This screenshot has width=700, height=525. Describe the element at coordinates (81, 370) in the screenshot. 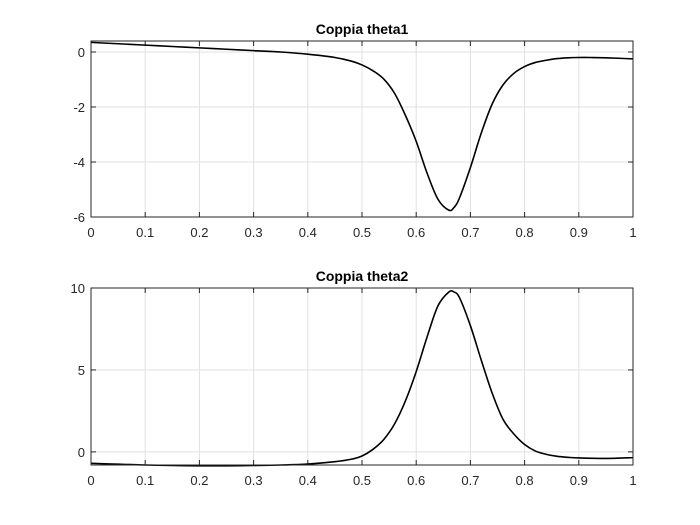

I see `y-tick-label: 5` at that location.